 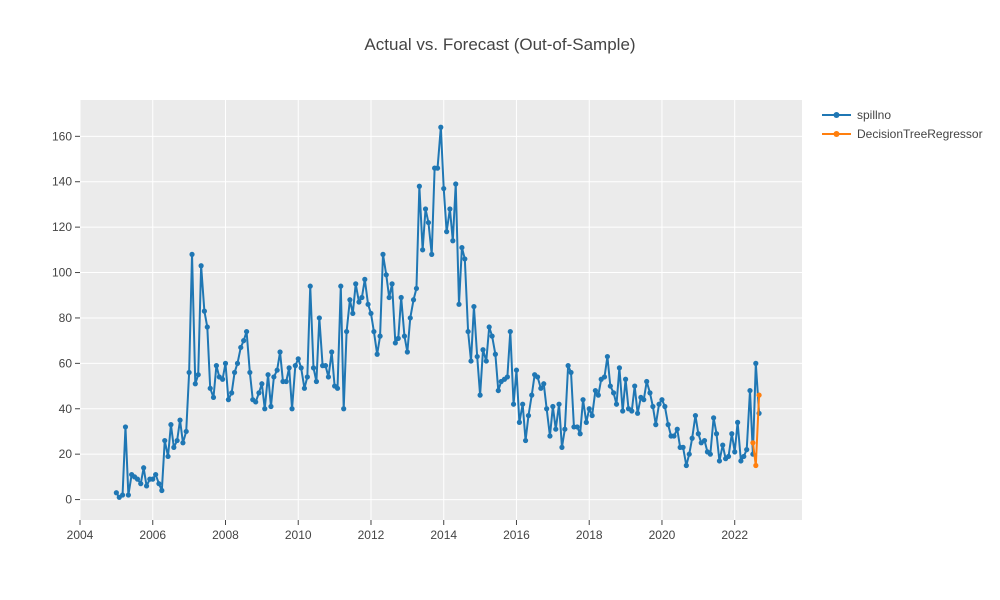 I want to click on legend: spillno DecisionTreeRegressor, so click(x=902, y=124).